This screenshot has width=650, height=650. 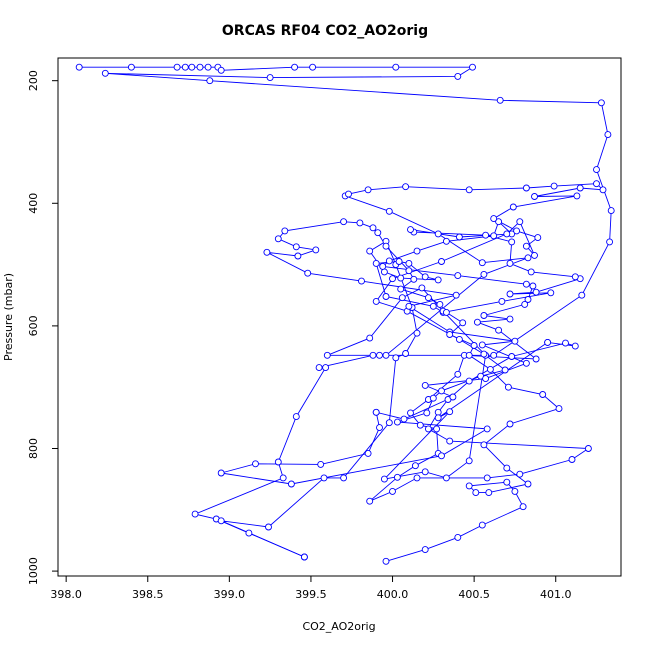 What do you see at coordinates (311, 594) in the screenshot?
I see `x-tick-label: 399.5` at bounding box center [311, 594].